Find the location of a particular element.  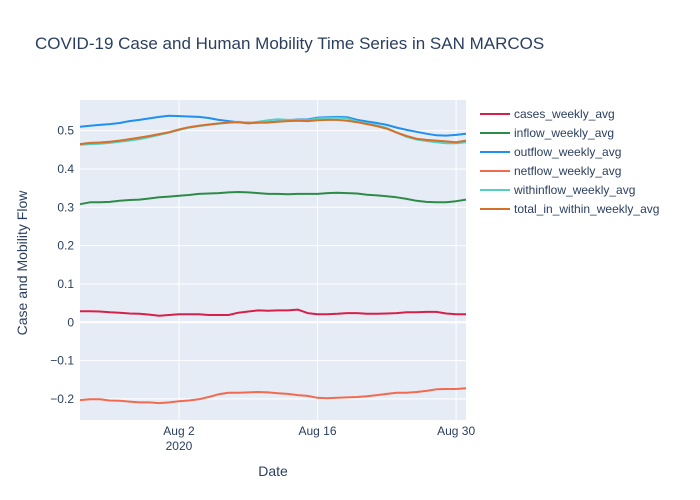

legend-item-cases_weekly_avg: cases_weekly_avg is located at coordinates (547, 114).